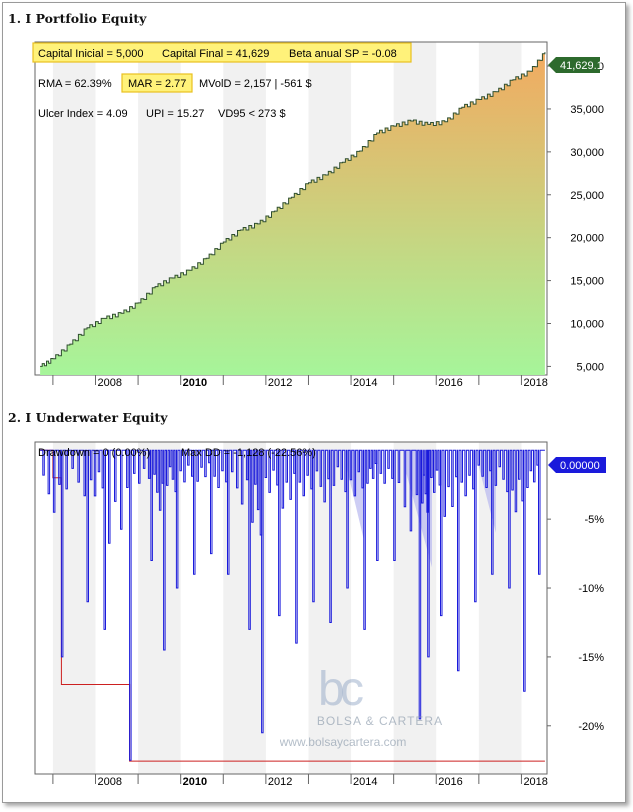  I want to click on svg-text: c, so click(352, 689).